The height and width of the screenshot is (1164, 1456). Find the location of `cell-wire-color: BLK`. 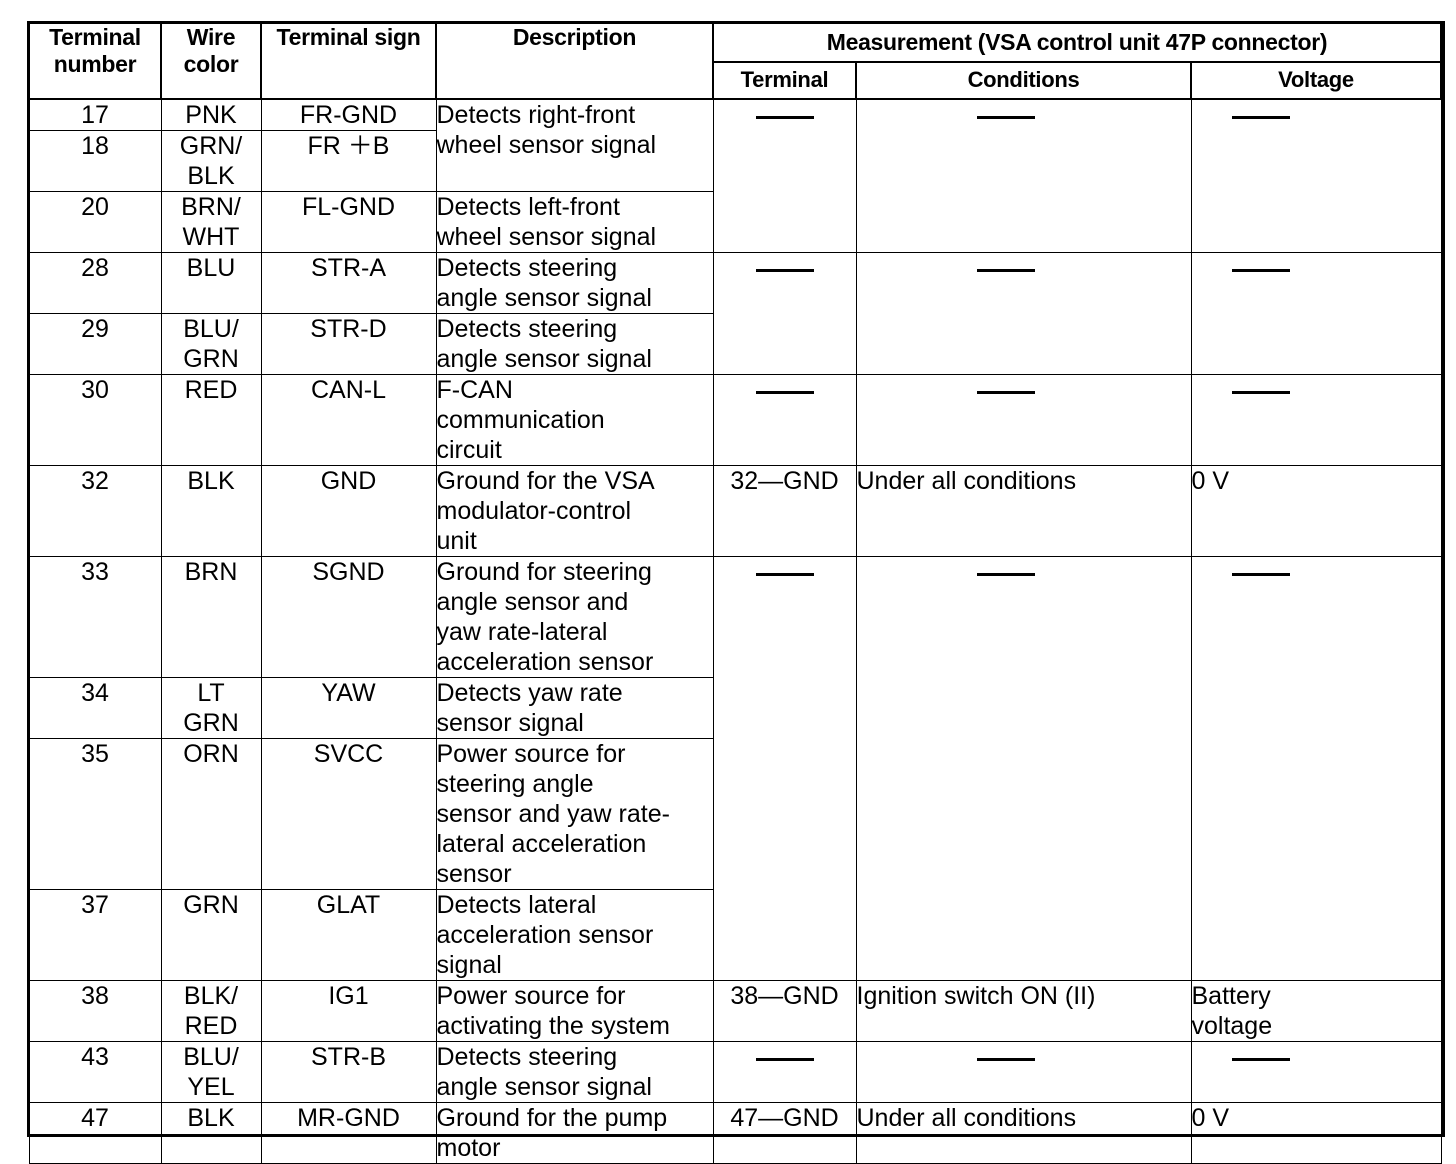

cell-wire-color: BLK is located at coordinates (211, 1133).